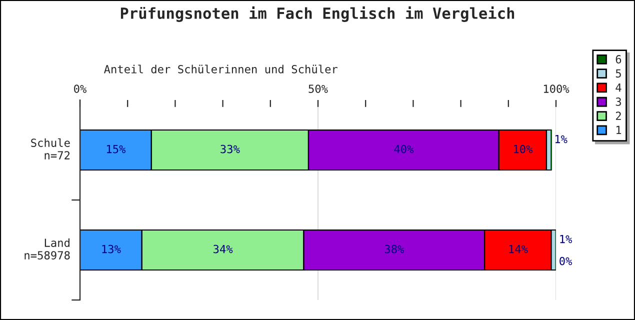  What do you see at coordinates (318, 88) in the screenshot?
I see `x-tick-label: 50%` at bounding box center [318, 88].